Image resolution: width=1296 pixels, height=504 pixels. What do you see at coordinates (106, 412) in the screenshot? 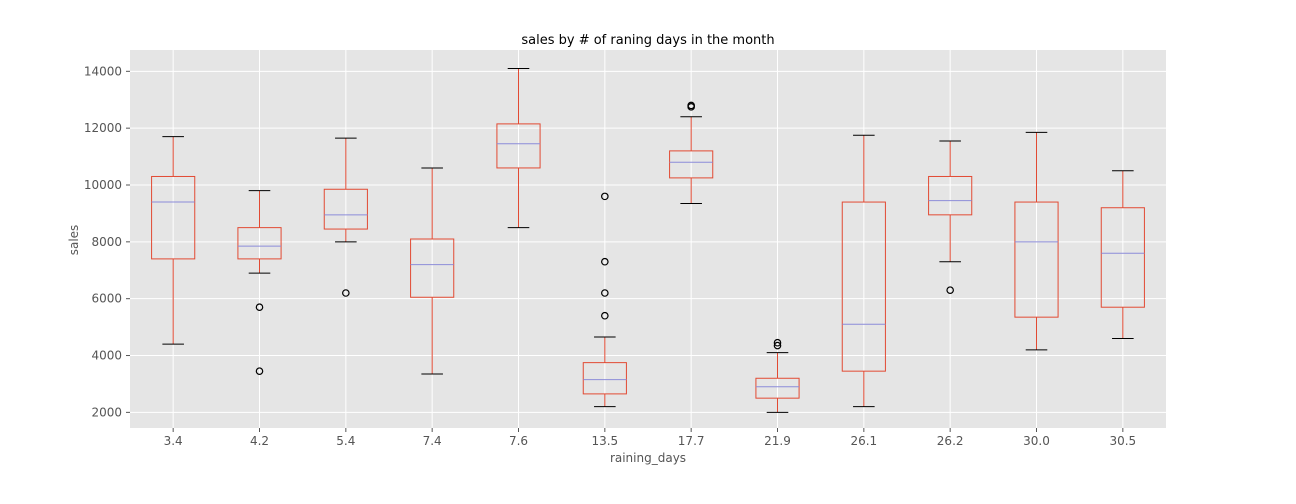
I see `y-tick-label: 2000` at bounding box center [106, 412].